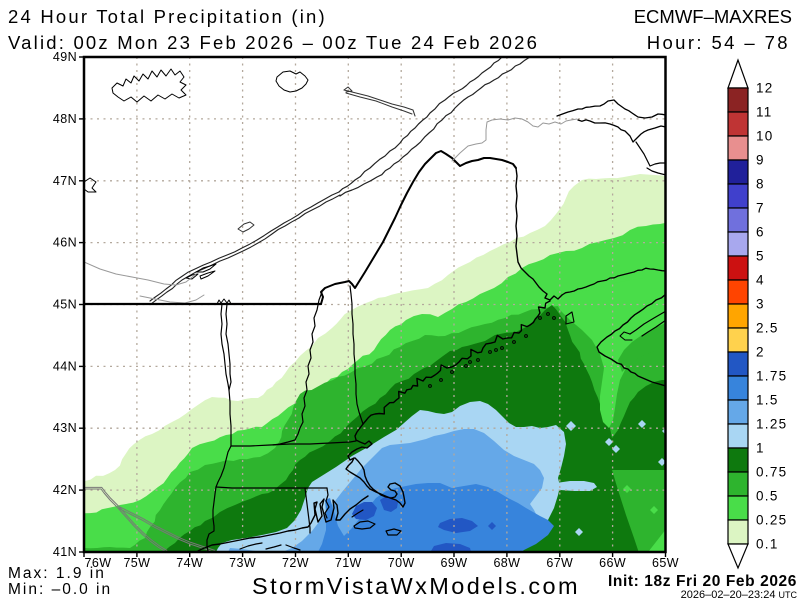  Describe the element at coordinates (454, 563) in the screenshot. I see `svg-text: 69W` at that location.